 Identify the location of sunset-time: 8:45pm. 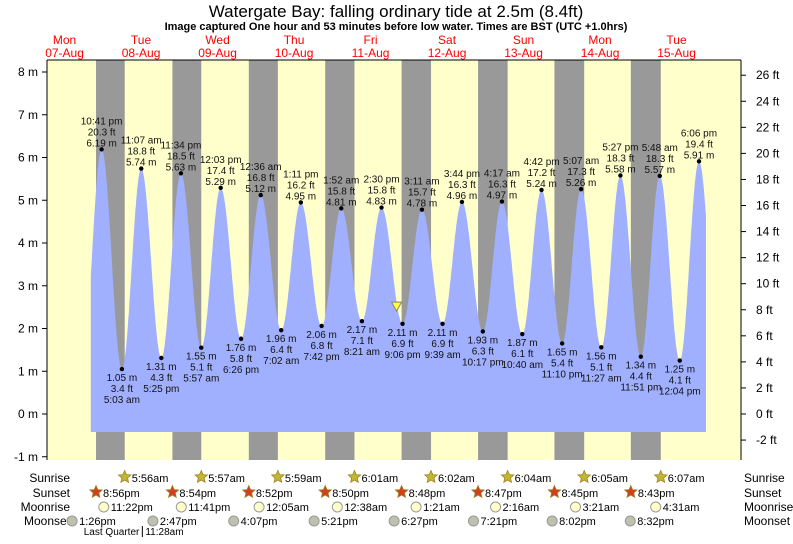
(579, 494).